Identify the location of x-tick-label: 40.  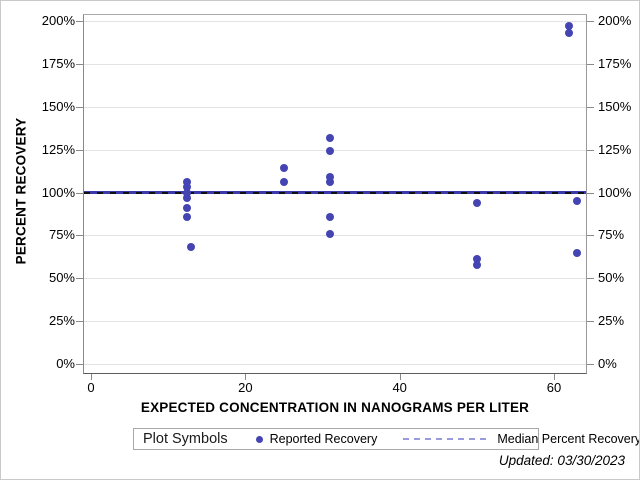
(399, 387).